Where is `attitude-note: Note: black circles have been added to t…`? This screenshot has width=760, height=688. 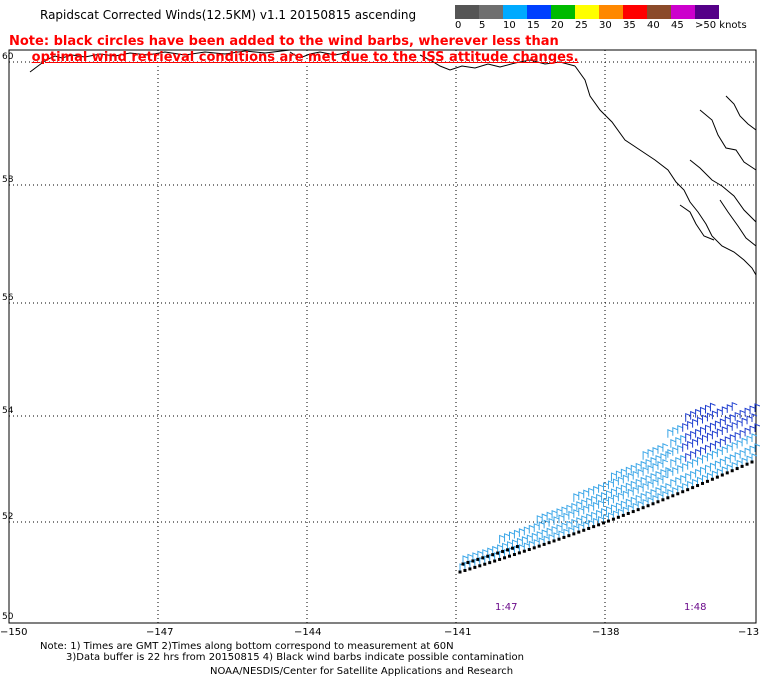
attitude-note: Note: black circles have been added to t… is located at coordinates (294, 50).